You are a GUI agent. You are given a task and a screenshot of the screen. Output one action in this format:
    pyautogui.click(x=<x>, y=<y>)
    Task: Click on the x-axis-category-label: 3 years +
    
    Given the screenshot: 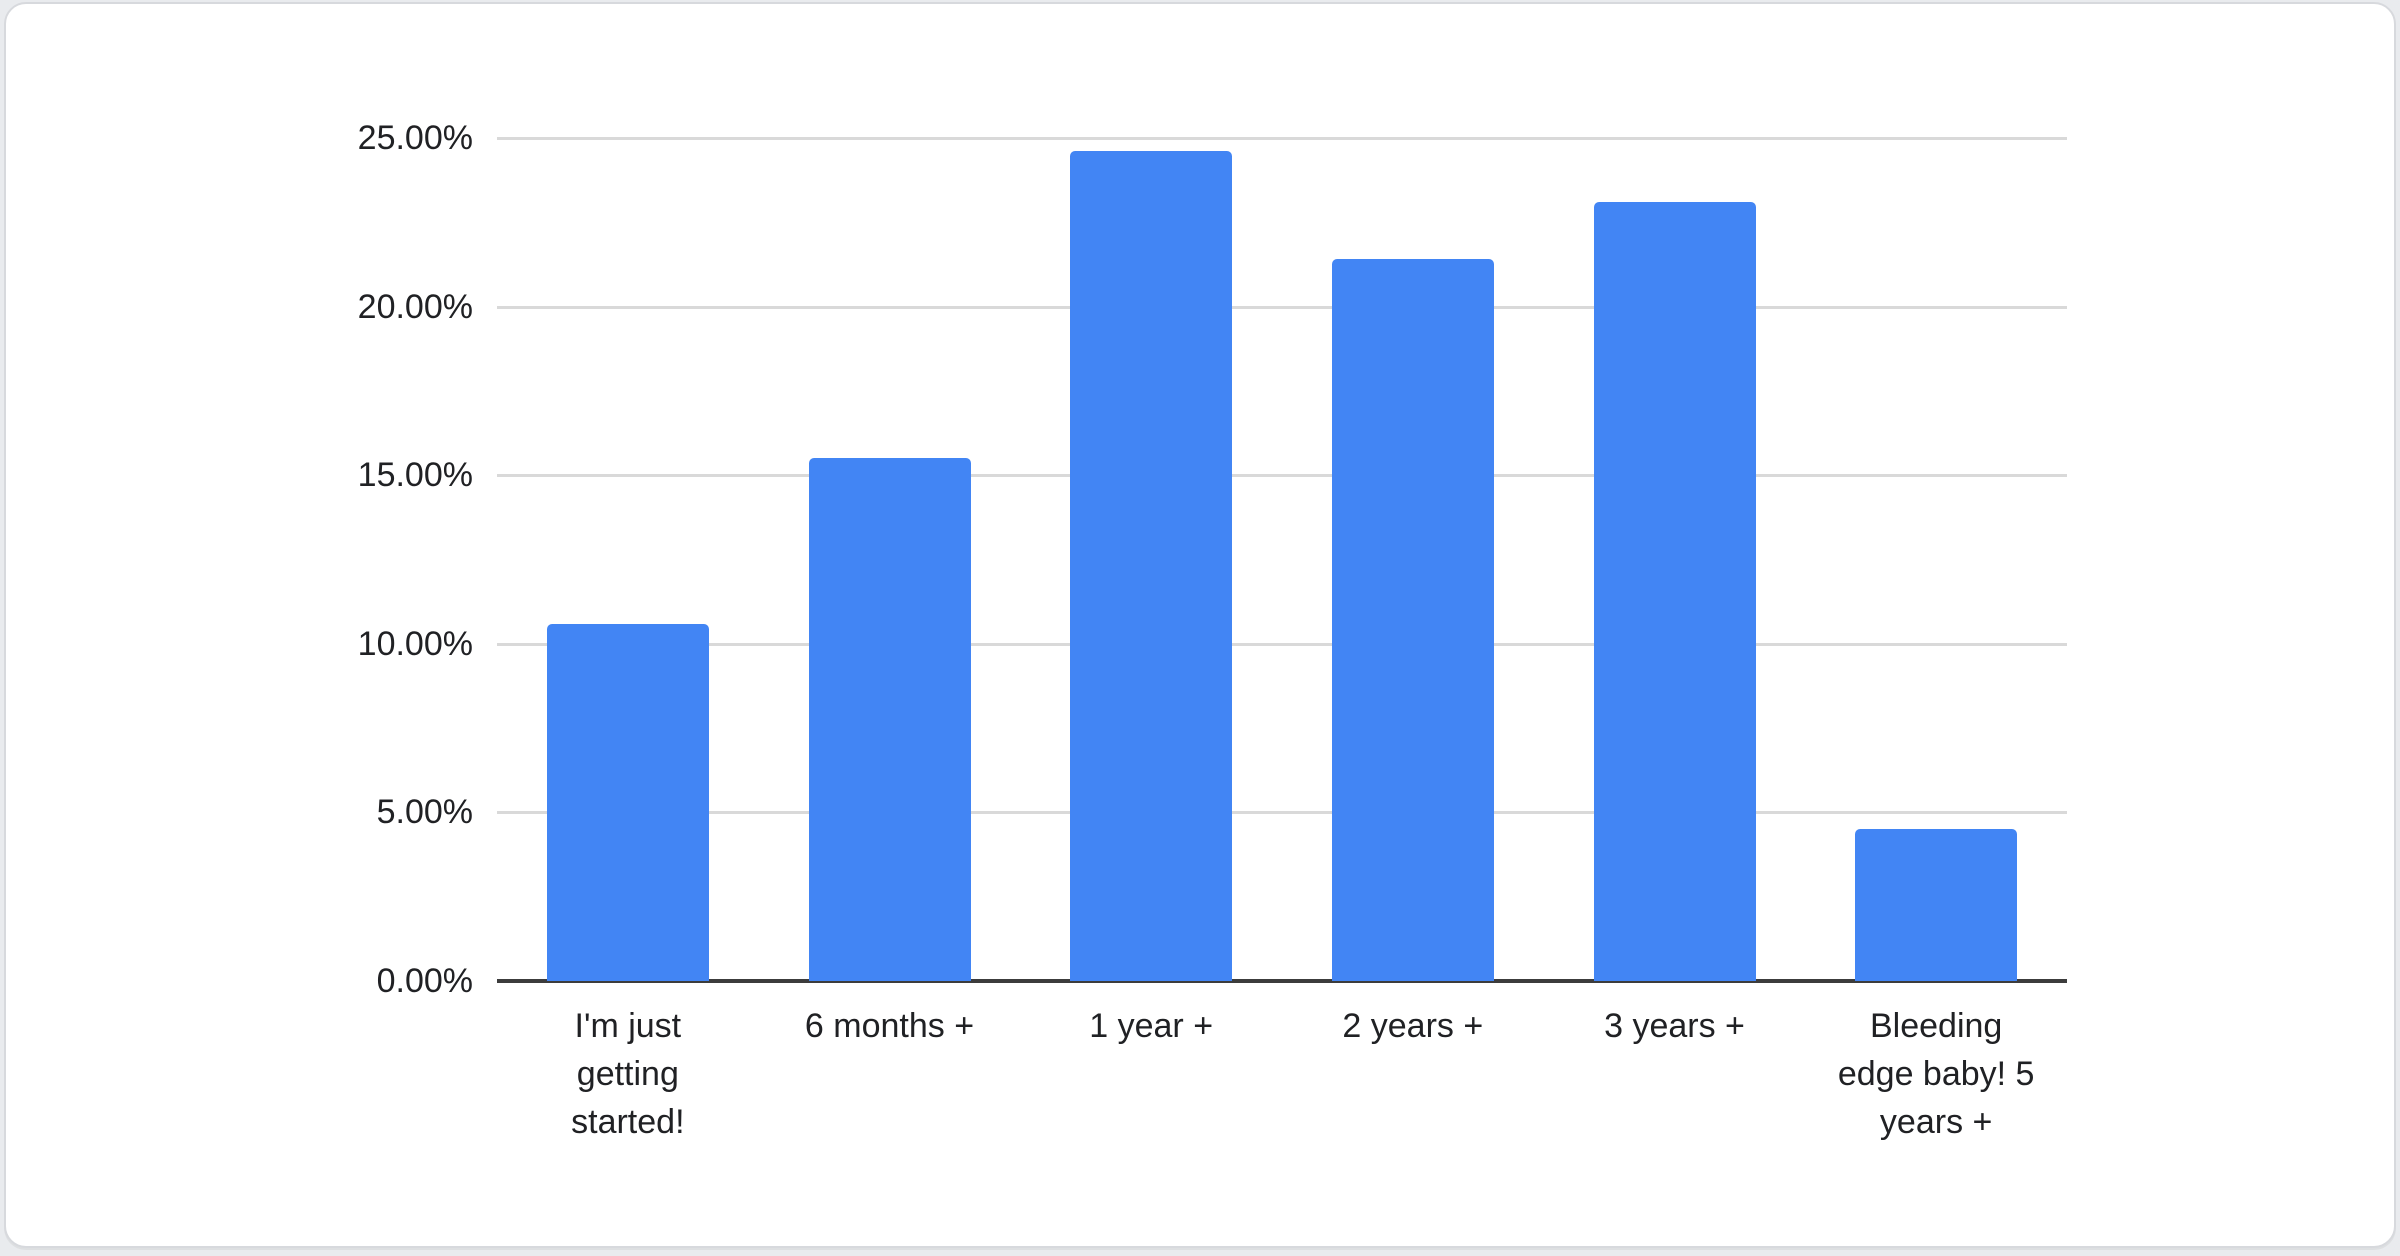 What is the action you would take?
    pyautogui.click(x=1675, y=1026)
    